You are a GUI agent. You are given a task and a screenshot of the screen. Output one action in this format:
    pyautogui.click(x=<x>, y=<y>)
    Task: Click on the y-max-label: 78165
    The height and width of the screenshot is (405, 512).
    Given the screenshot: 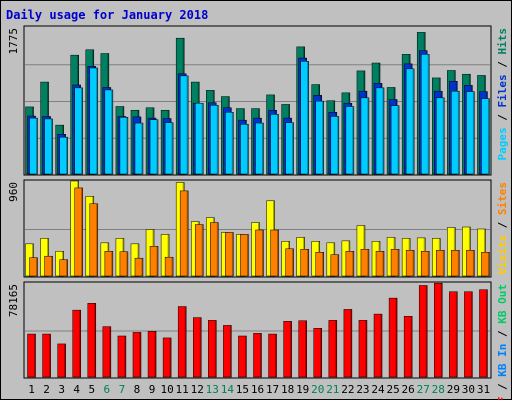 What is the action you would take?
    pyautogui.click(x=13, y=300)
    